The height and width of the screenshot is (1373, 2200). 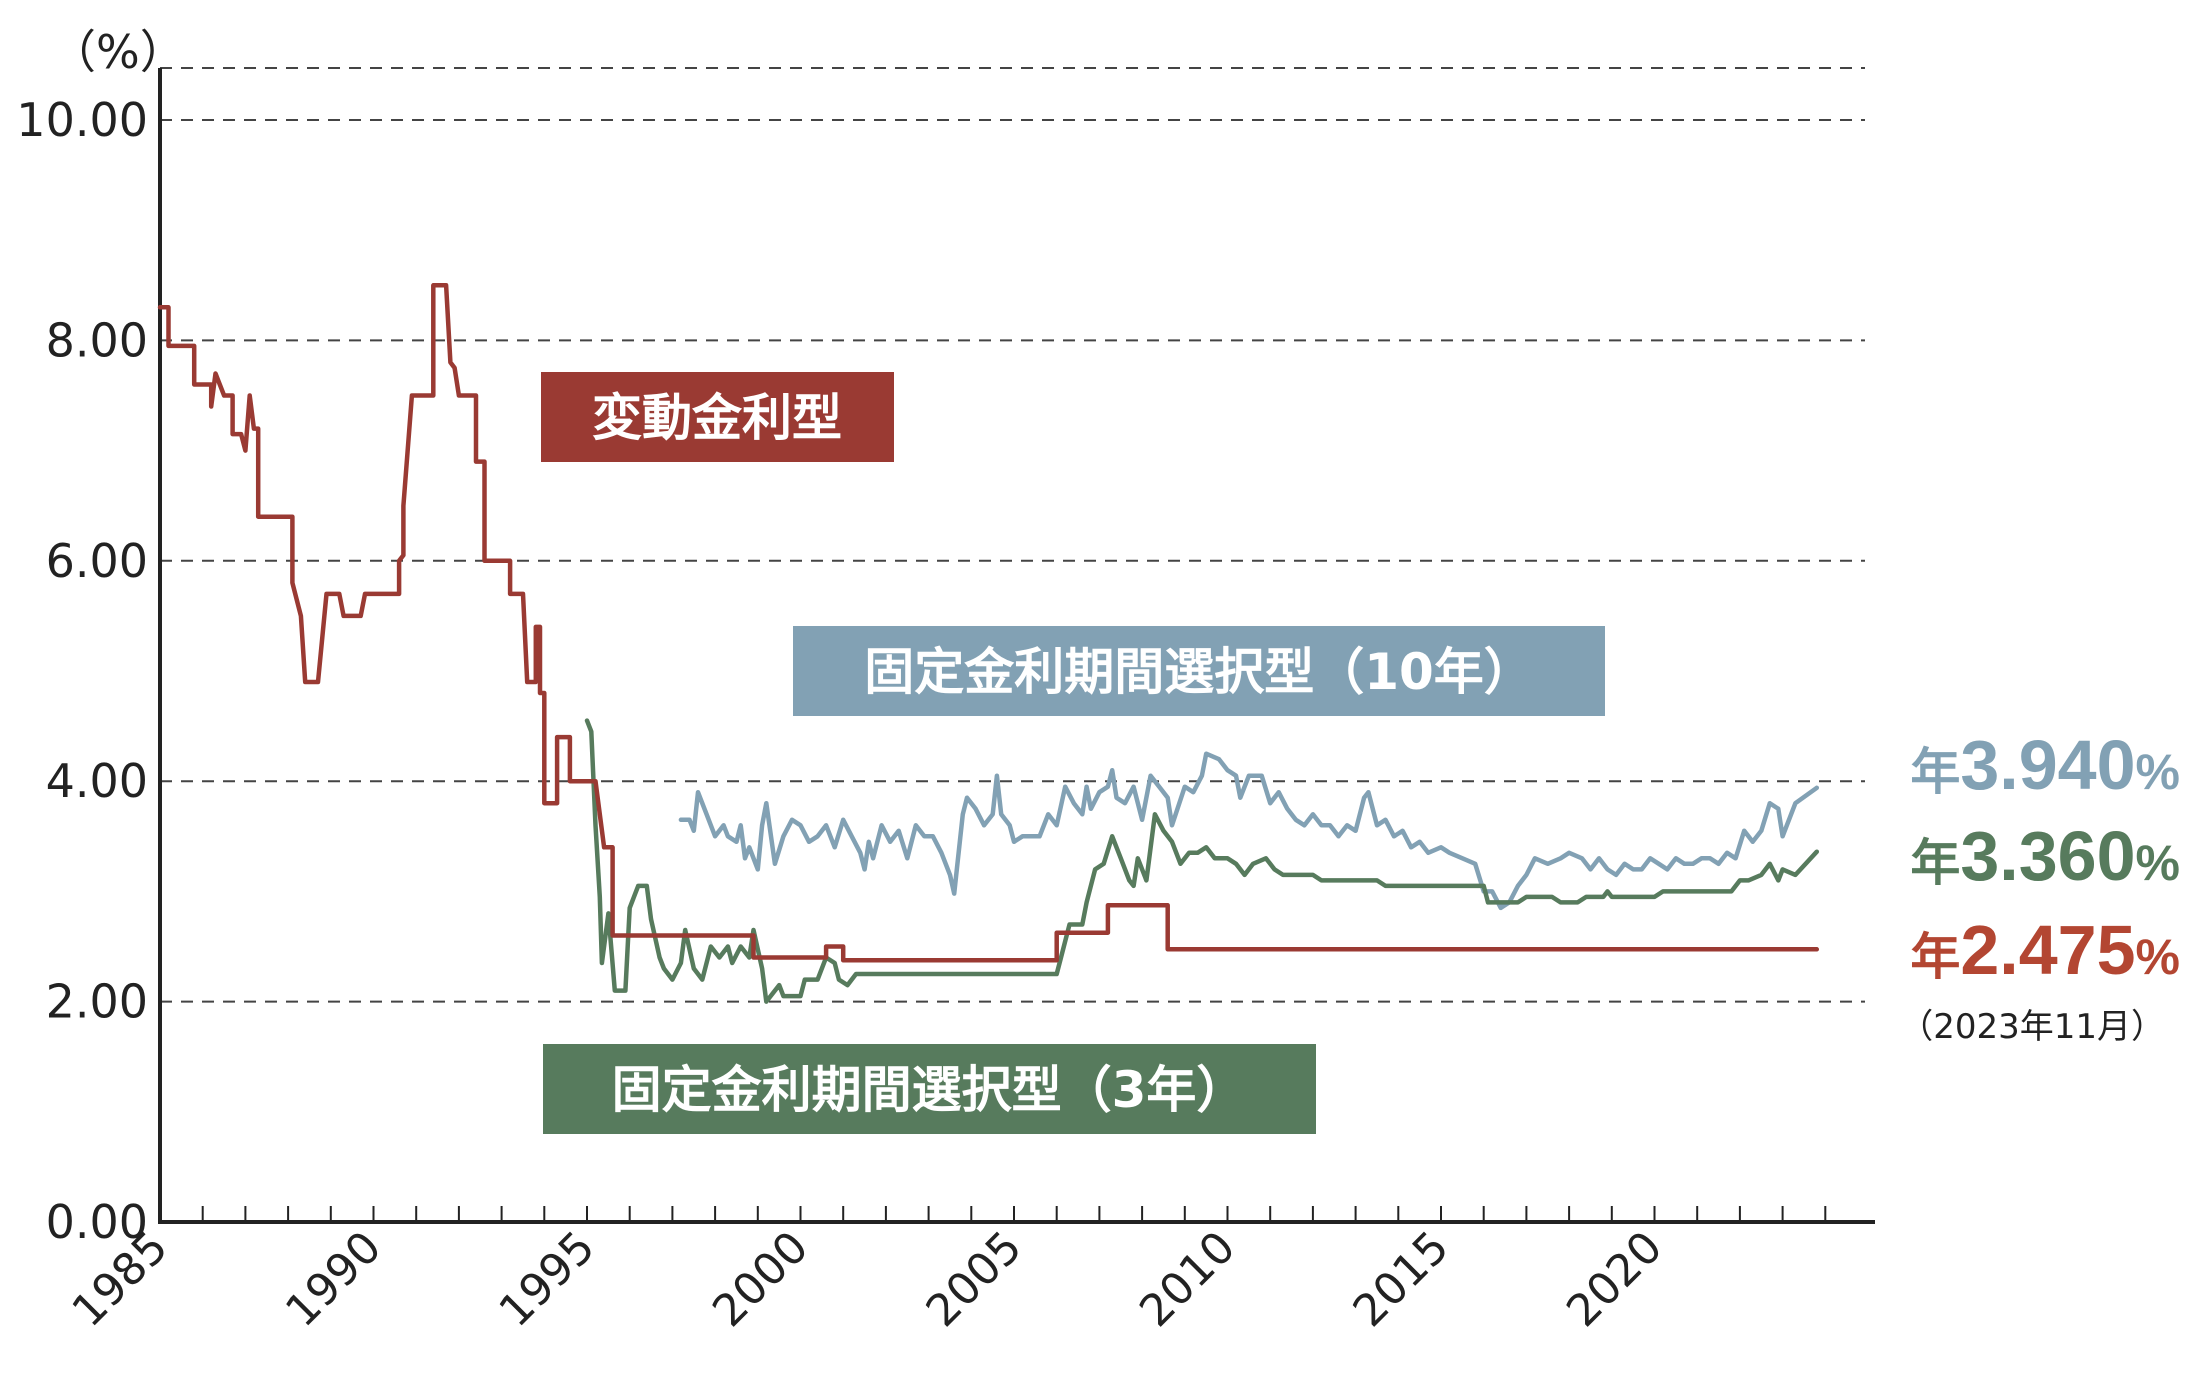 What do you see at coordinates (2158, 772) in the screenshot?
I see `latest-rate-fixed-10y-unit: %` at bounding box center [2158, 772].